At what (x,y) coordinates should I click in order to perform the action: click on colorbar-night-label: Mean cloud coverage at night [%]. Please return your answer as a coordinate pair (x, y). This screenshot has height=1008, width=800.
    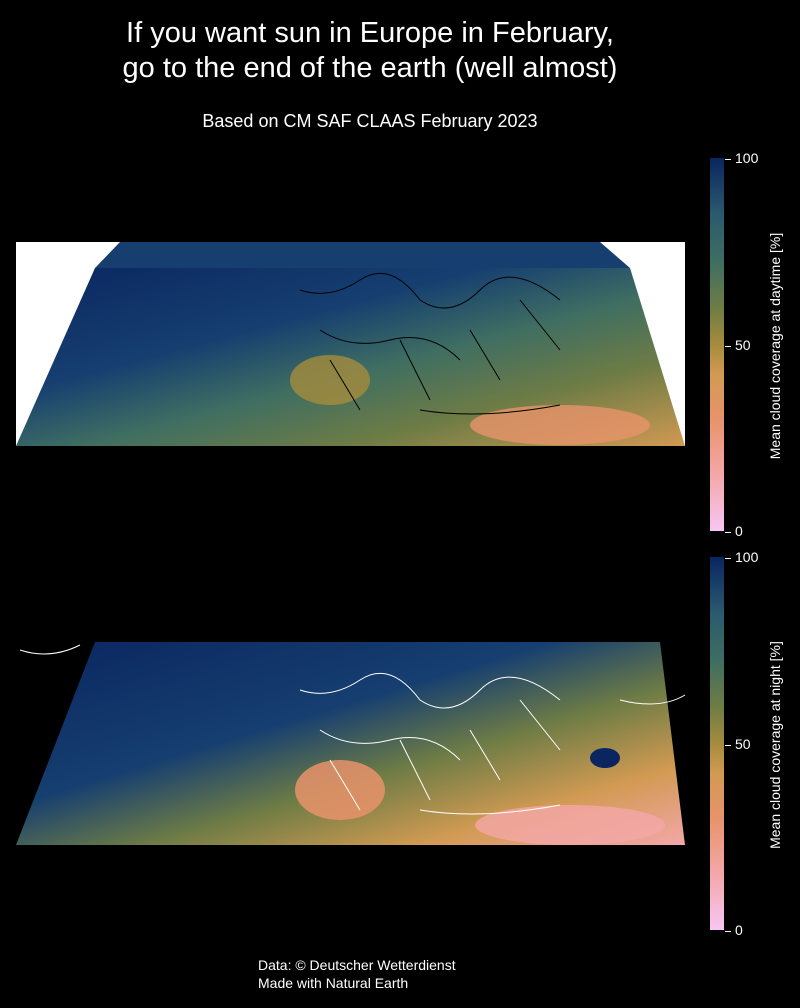
    Looking at the image, I should click on (775, 745).